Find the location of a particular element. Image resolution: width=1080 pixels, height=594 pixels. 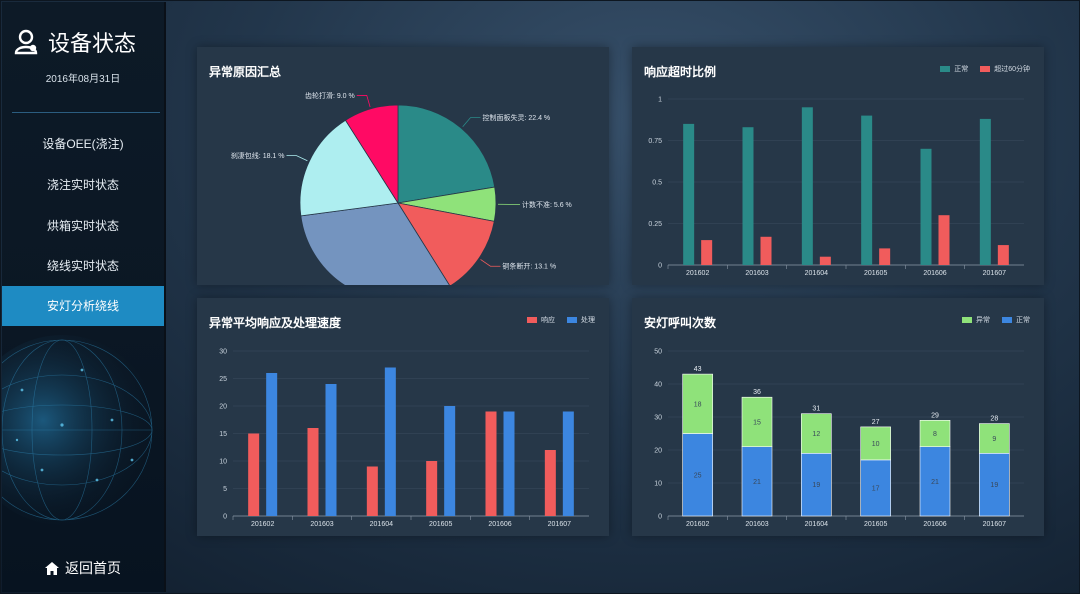

y-tick-label: 50 is located at coordinates (658, 352).